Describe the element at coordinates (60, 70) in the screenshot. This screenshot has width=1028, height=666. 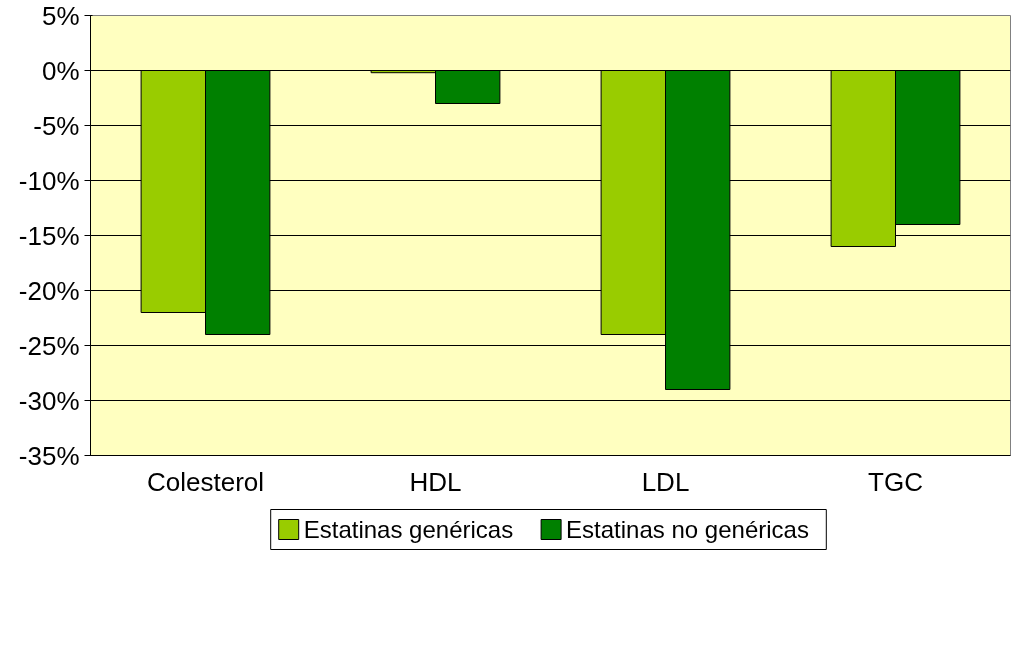
I see `y-tick-label: 0%` at that location.